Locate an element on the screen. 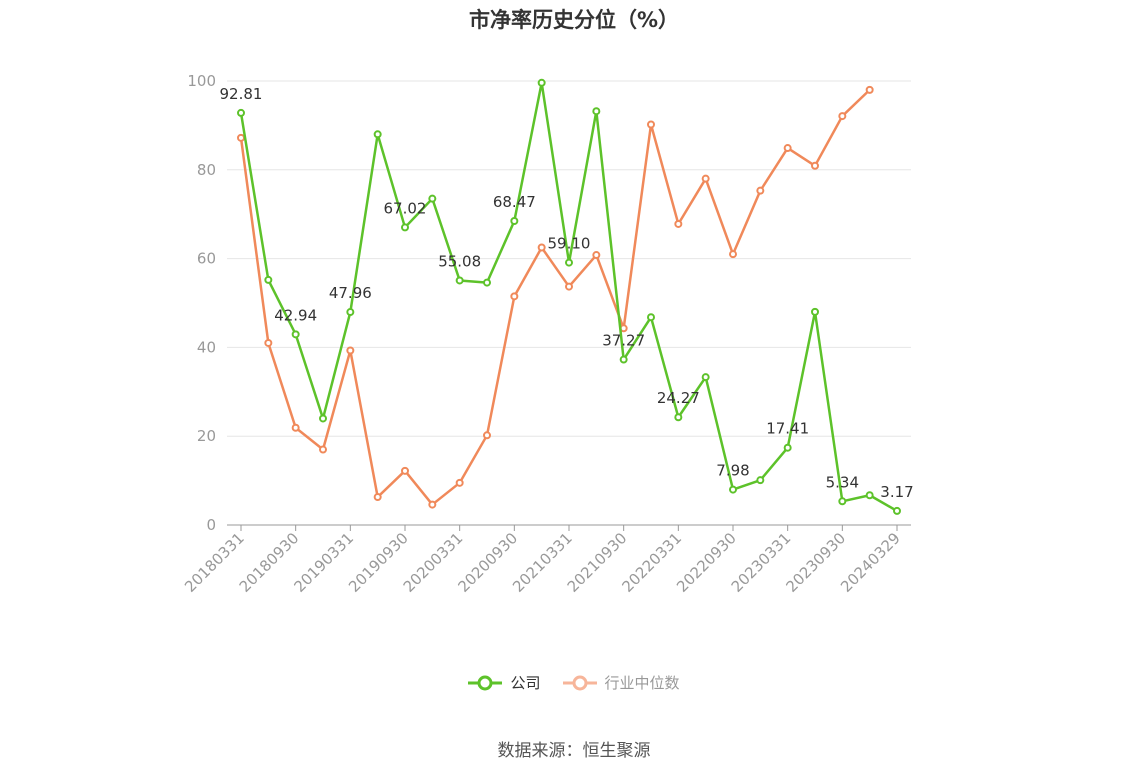 This screenshot has width=1148, height=776. y-tick-label: 0 is located at coordinates (211, 525).